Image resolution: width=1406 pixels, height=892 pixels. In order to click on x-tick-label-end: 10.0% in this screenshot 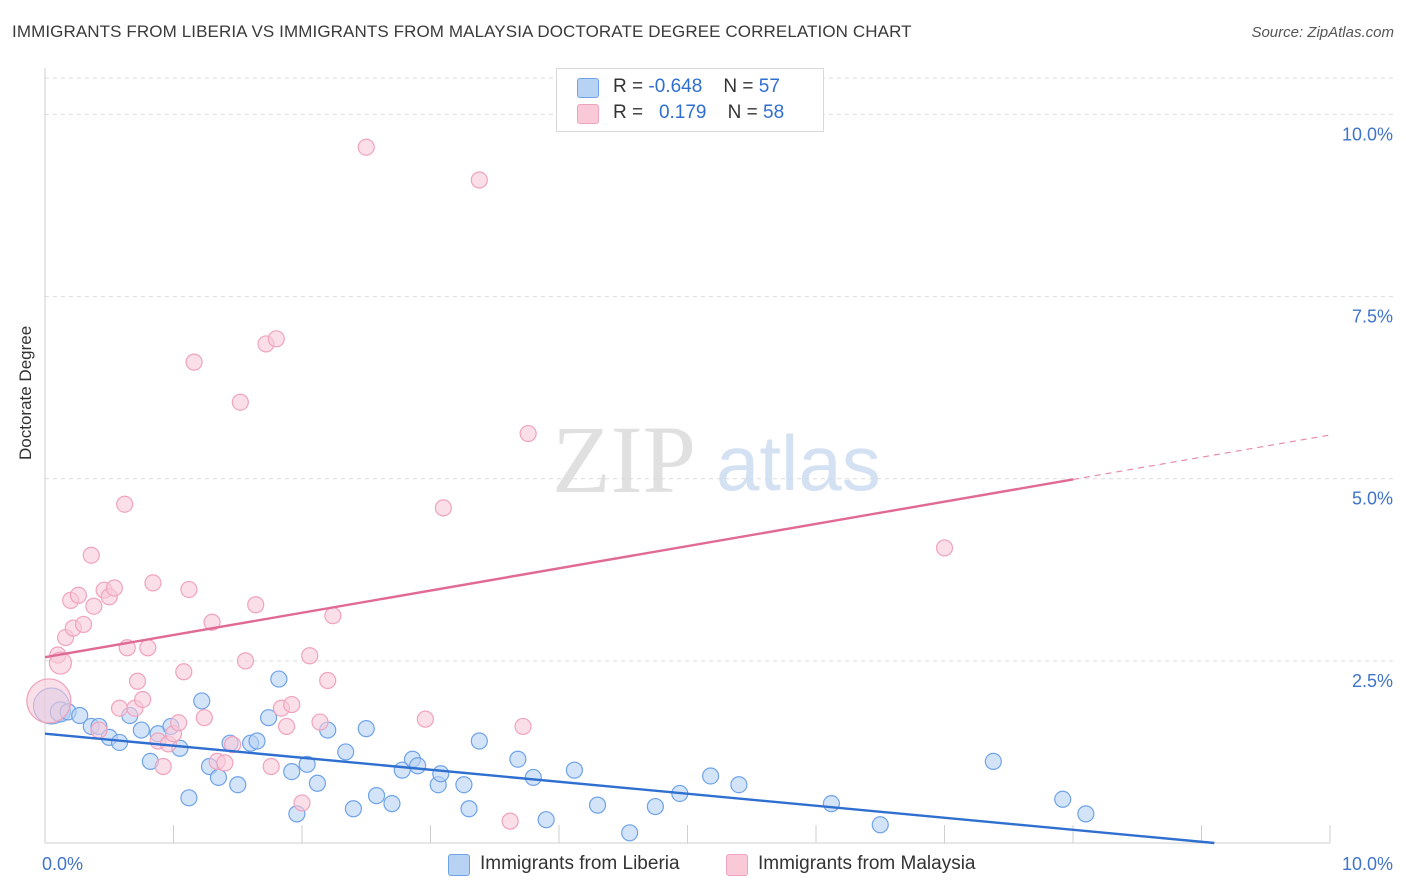, I will do `click(1367, 864)`.